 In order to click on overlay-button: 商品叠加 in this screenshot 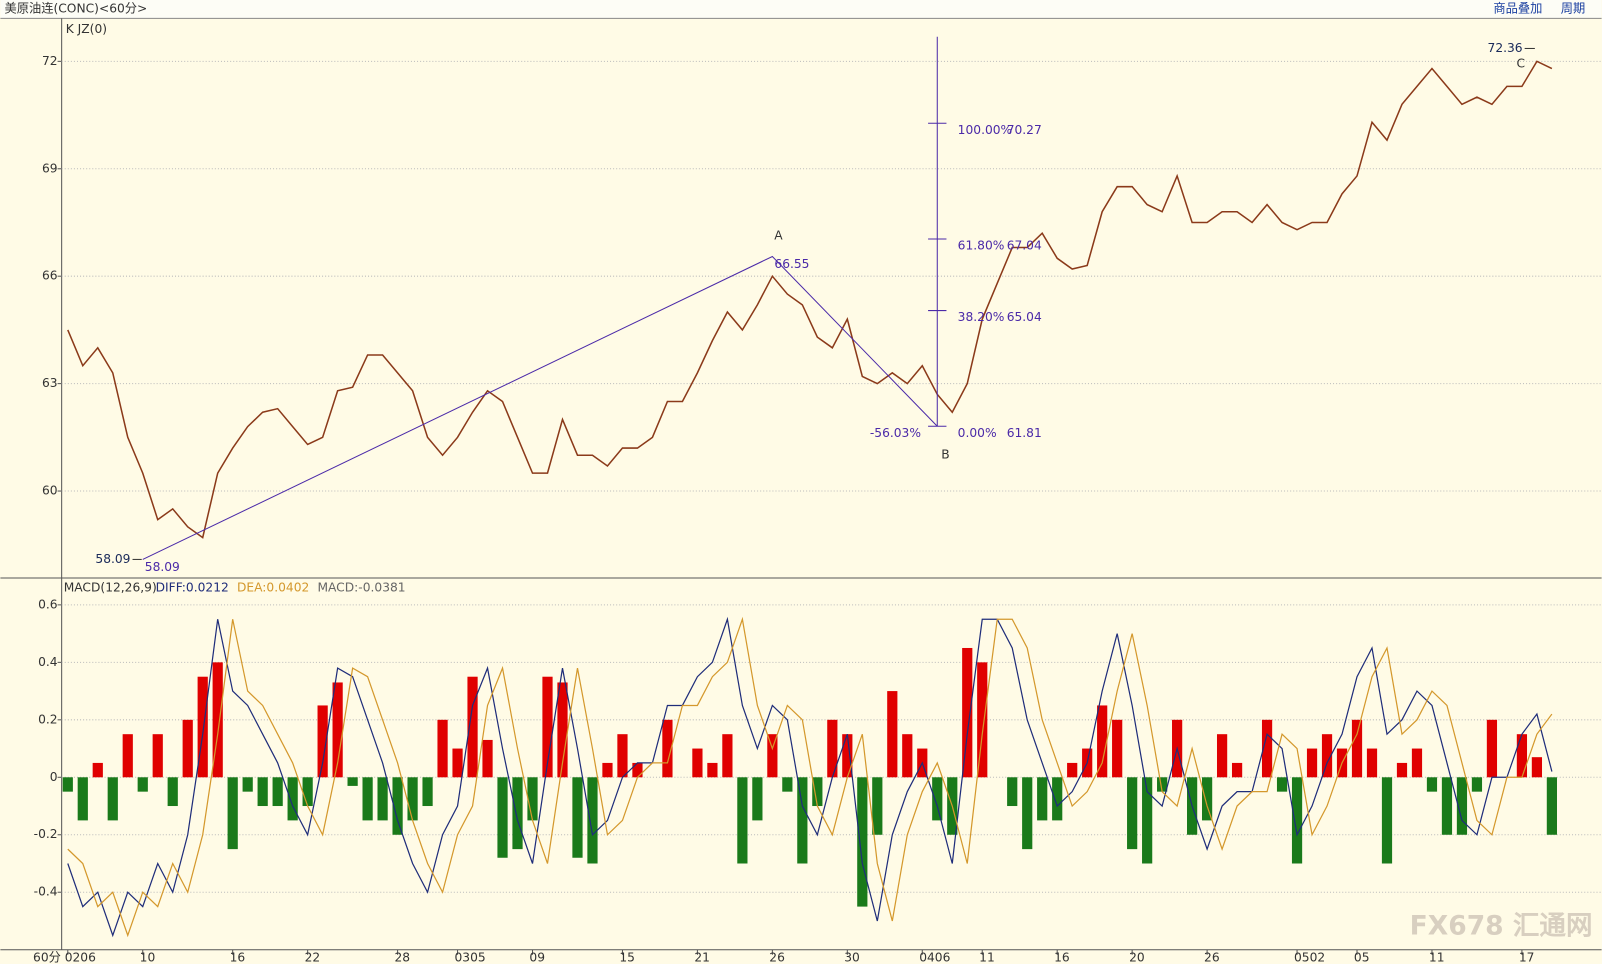, I will do `click(1517, 8)`.